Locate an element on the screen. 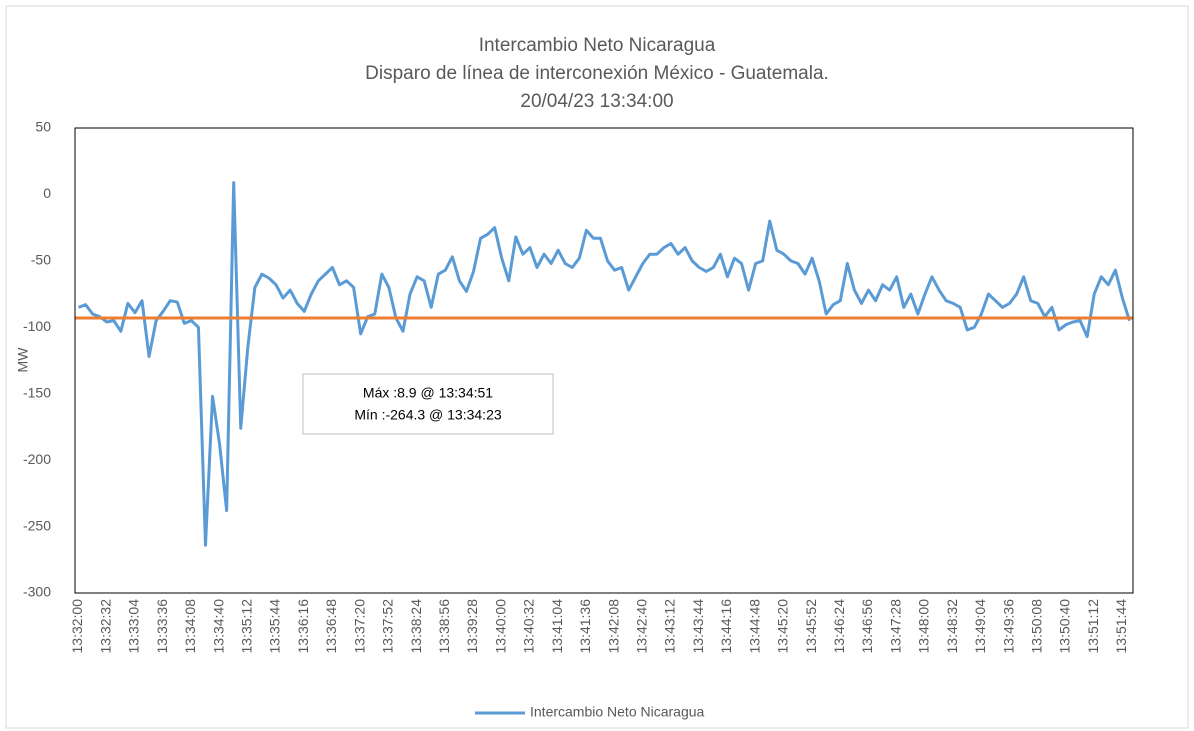 The height and width of the screenshot is (731, 1194). x-tick-label: 13:45:20 is located at coordinates (783, 626).